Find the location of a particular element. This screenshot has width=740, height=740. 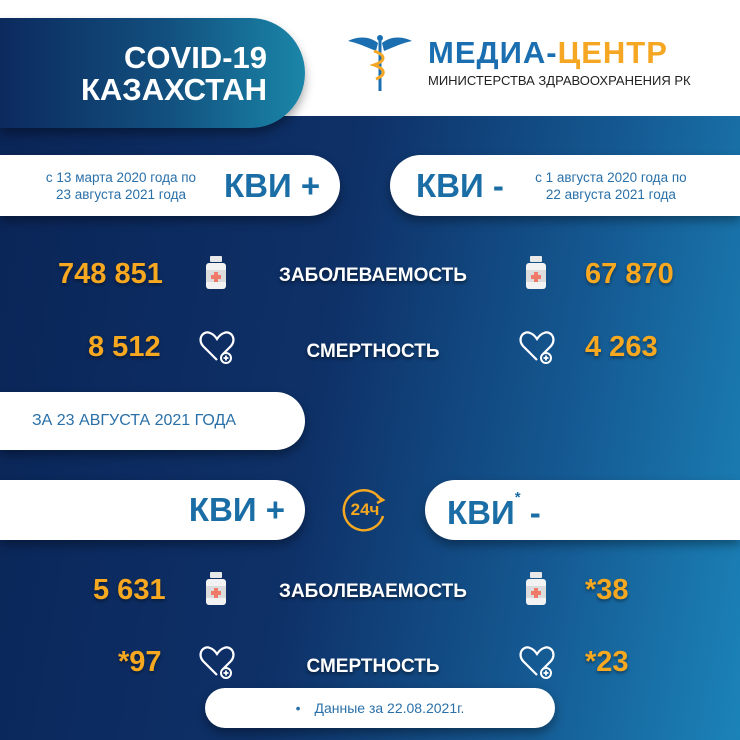

total-negative-cases: 67 870 is located at coordinates (629, 274).